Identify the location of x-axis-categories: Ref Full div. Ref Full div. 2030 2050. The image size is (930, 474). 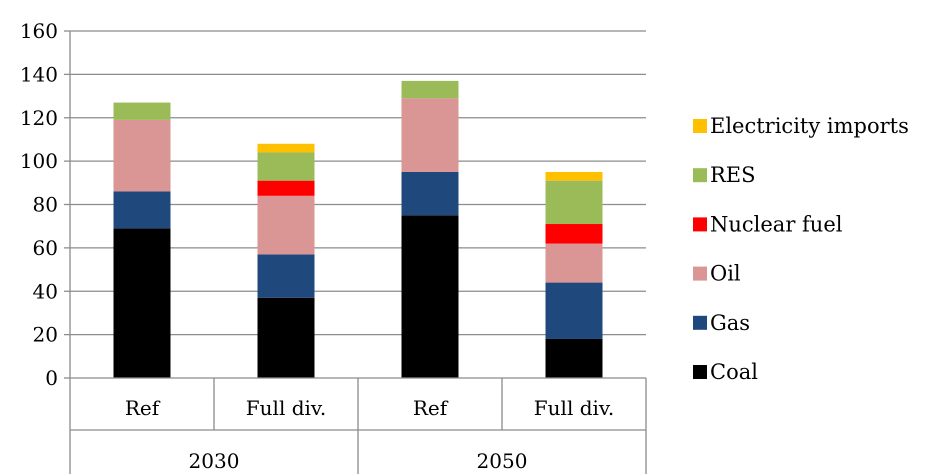
(386, 426).